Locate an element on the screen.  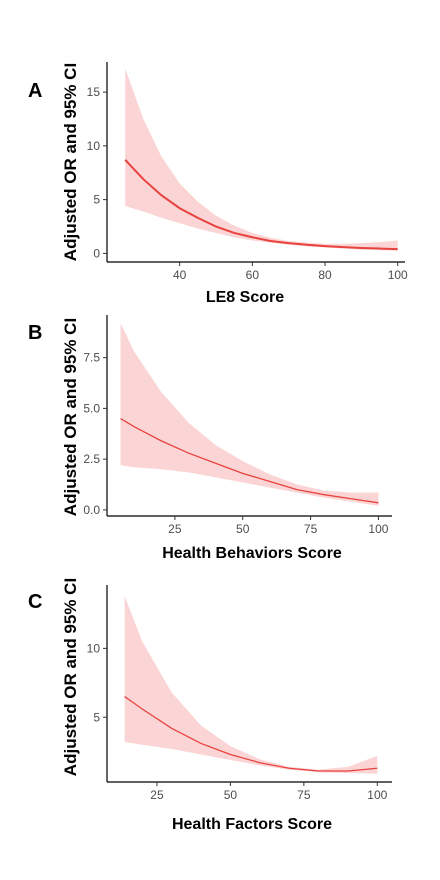
panel-b-x-tick-label: 50 is located at coordinates (243, 529).